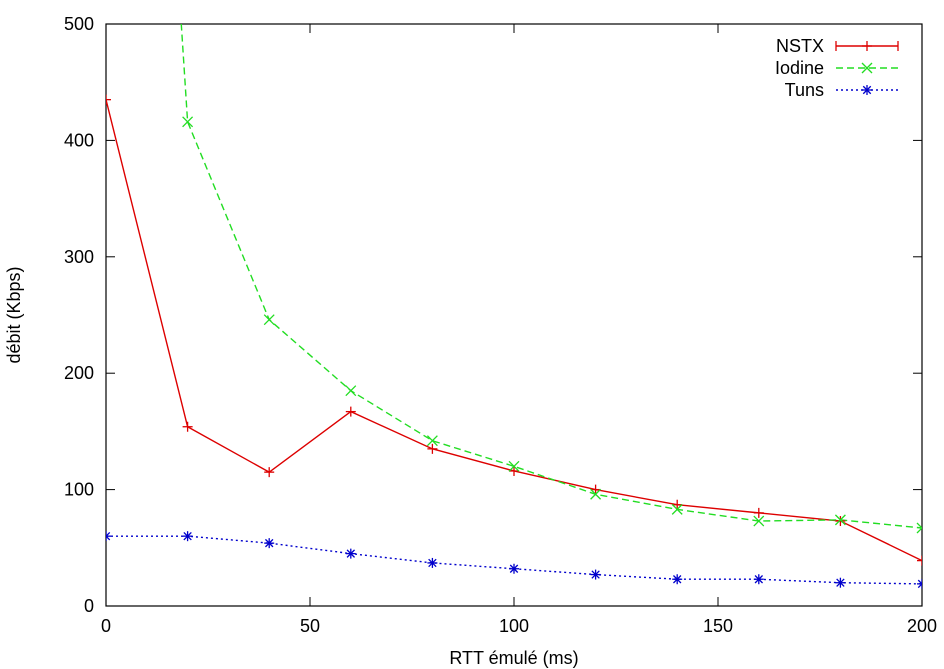 The image size is (944, 669). Describe the element at coordinates (922, 626) in the screenshot. I see `x-tick-label: 200` at that location.